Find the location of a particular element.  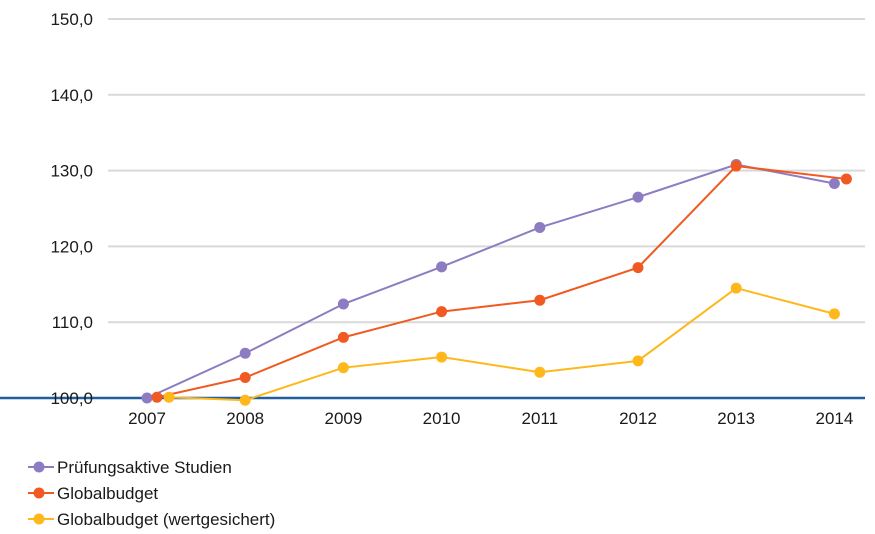

x-tick-label: 2007 is located at coordinates (147, 418).